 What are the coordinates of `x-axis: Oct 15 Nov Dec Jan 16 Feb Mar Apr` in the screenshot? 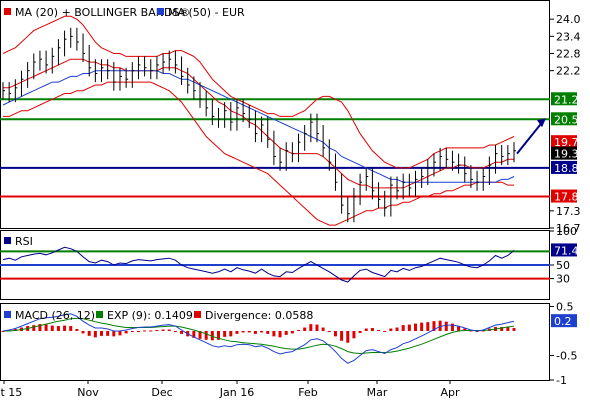 It's located at (230, 389).